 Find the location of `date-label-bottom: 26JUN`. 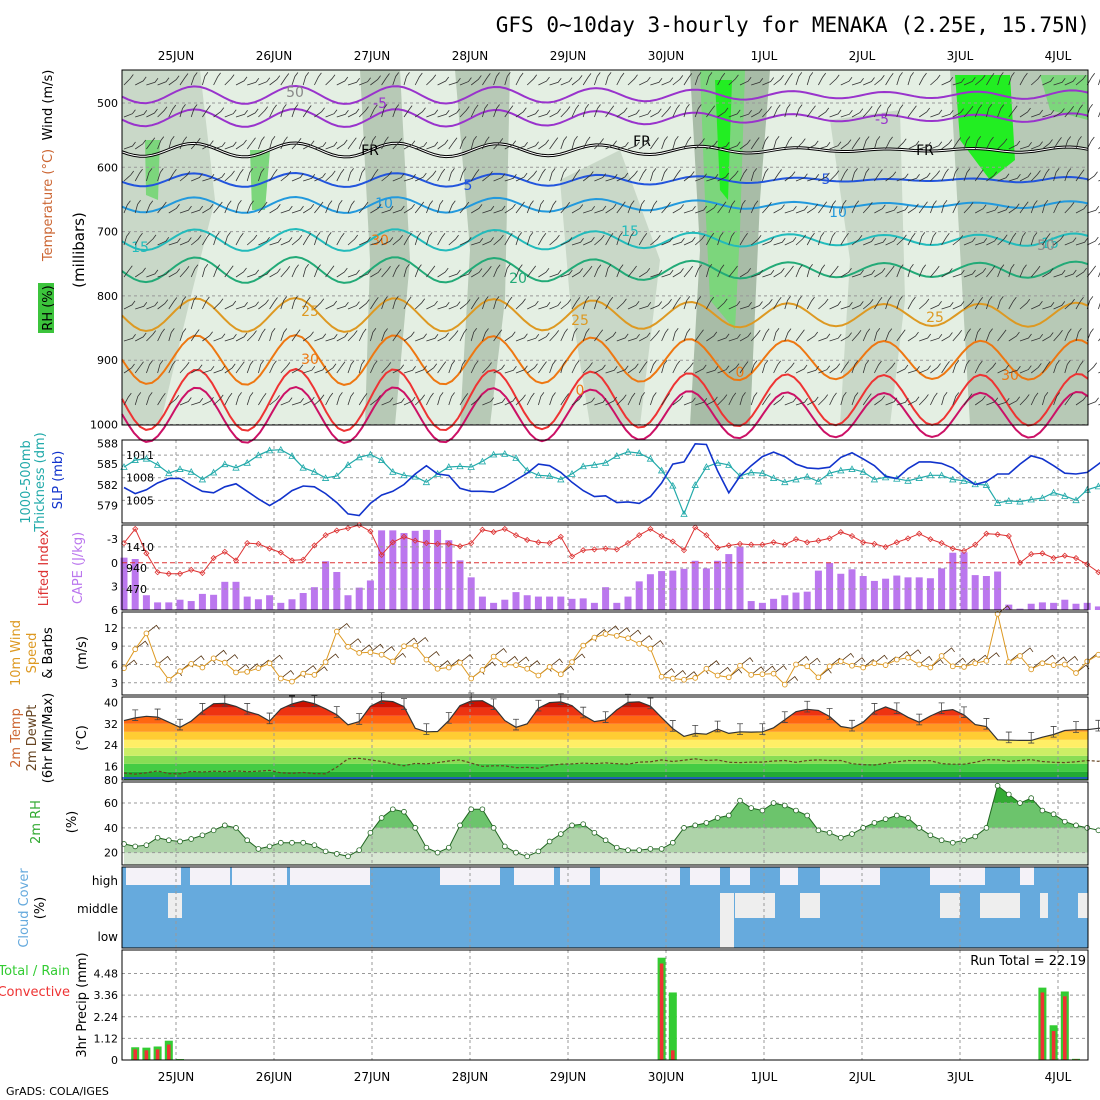

date-label-bottom: 26JUN is located at coordinates (274, 1077).